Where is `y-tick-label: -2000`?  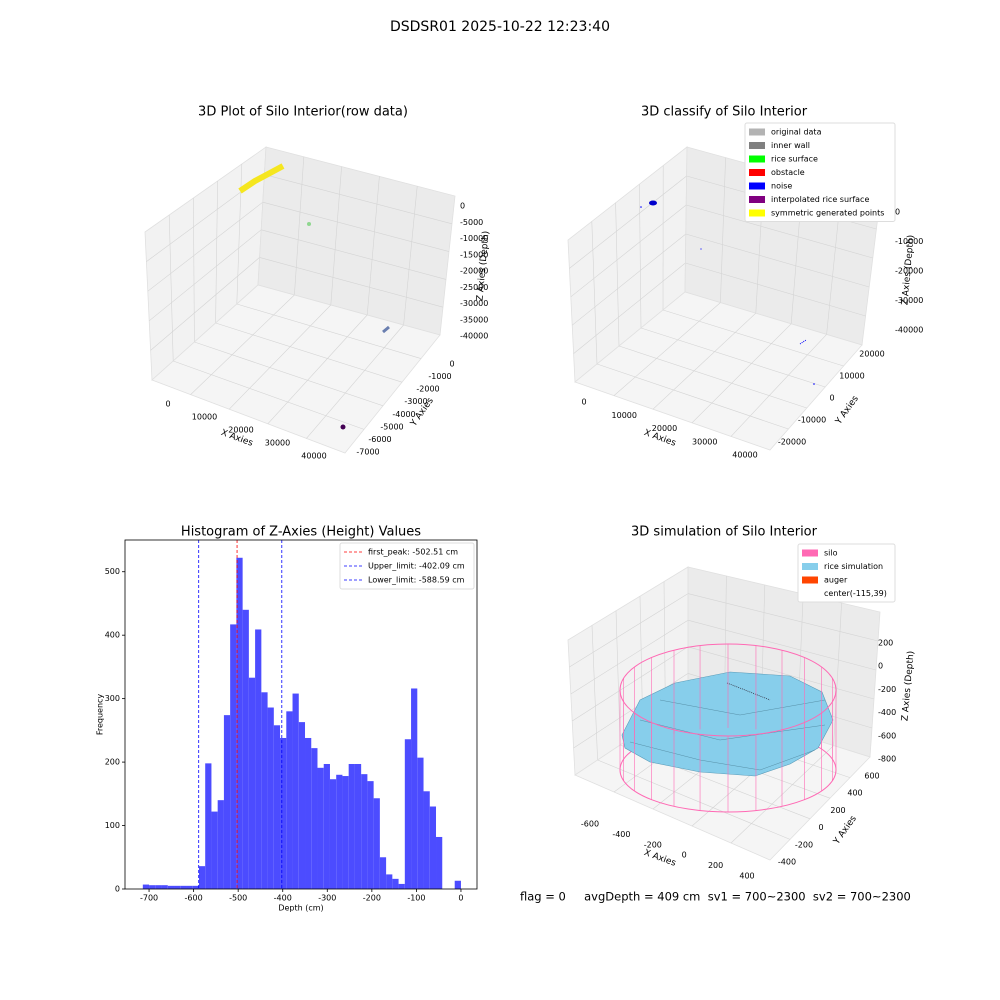 y-tick-label: -2000 is located at coordinates (427, 389).